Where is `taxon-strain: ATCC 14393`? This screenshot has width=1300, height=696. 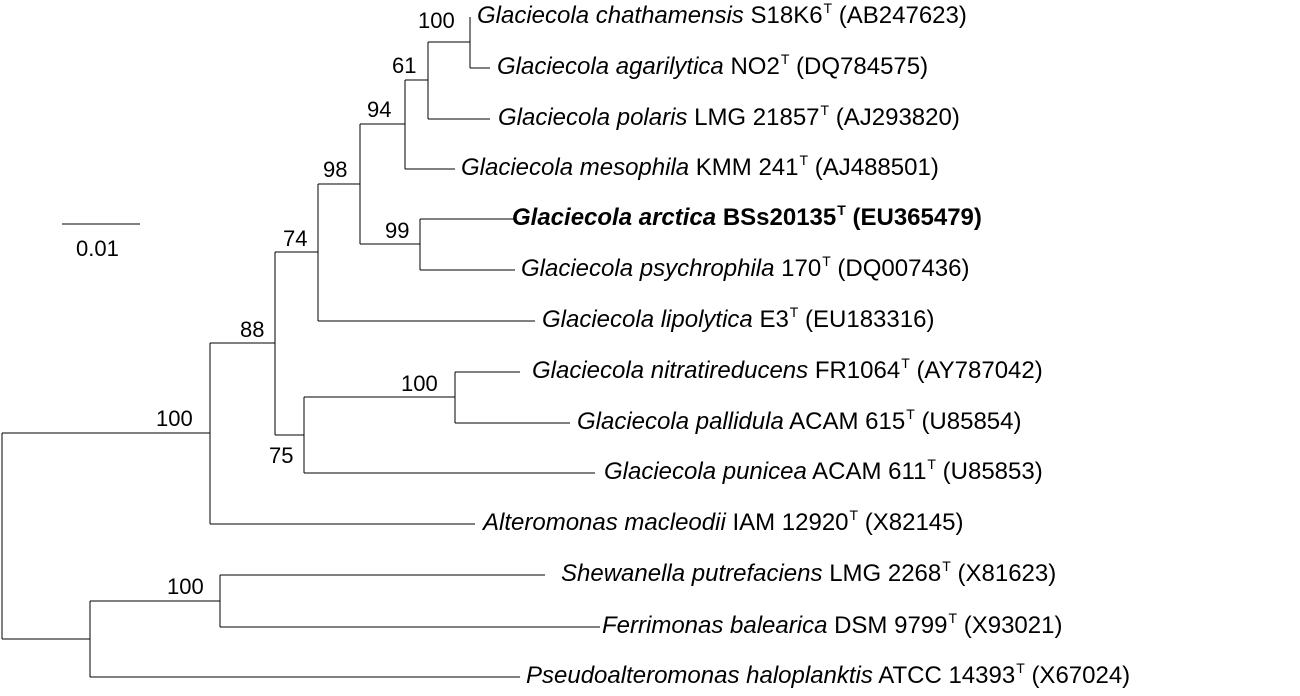
taxon-strain: ATCC 14393 is located at coordinates (947, 675).